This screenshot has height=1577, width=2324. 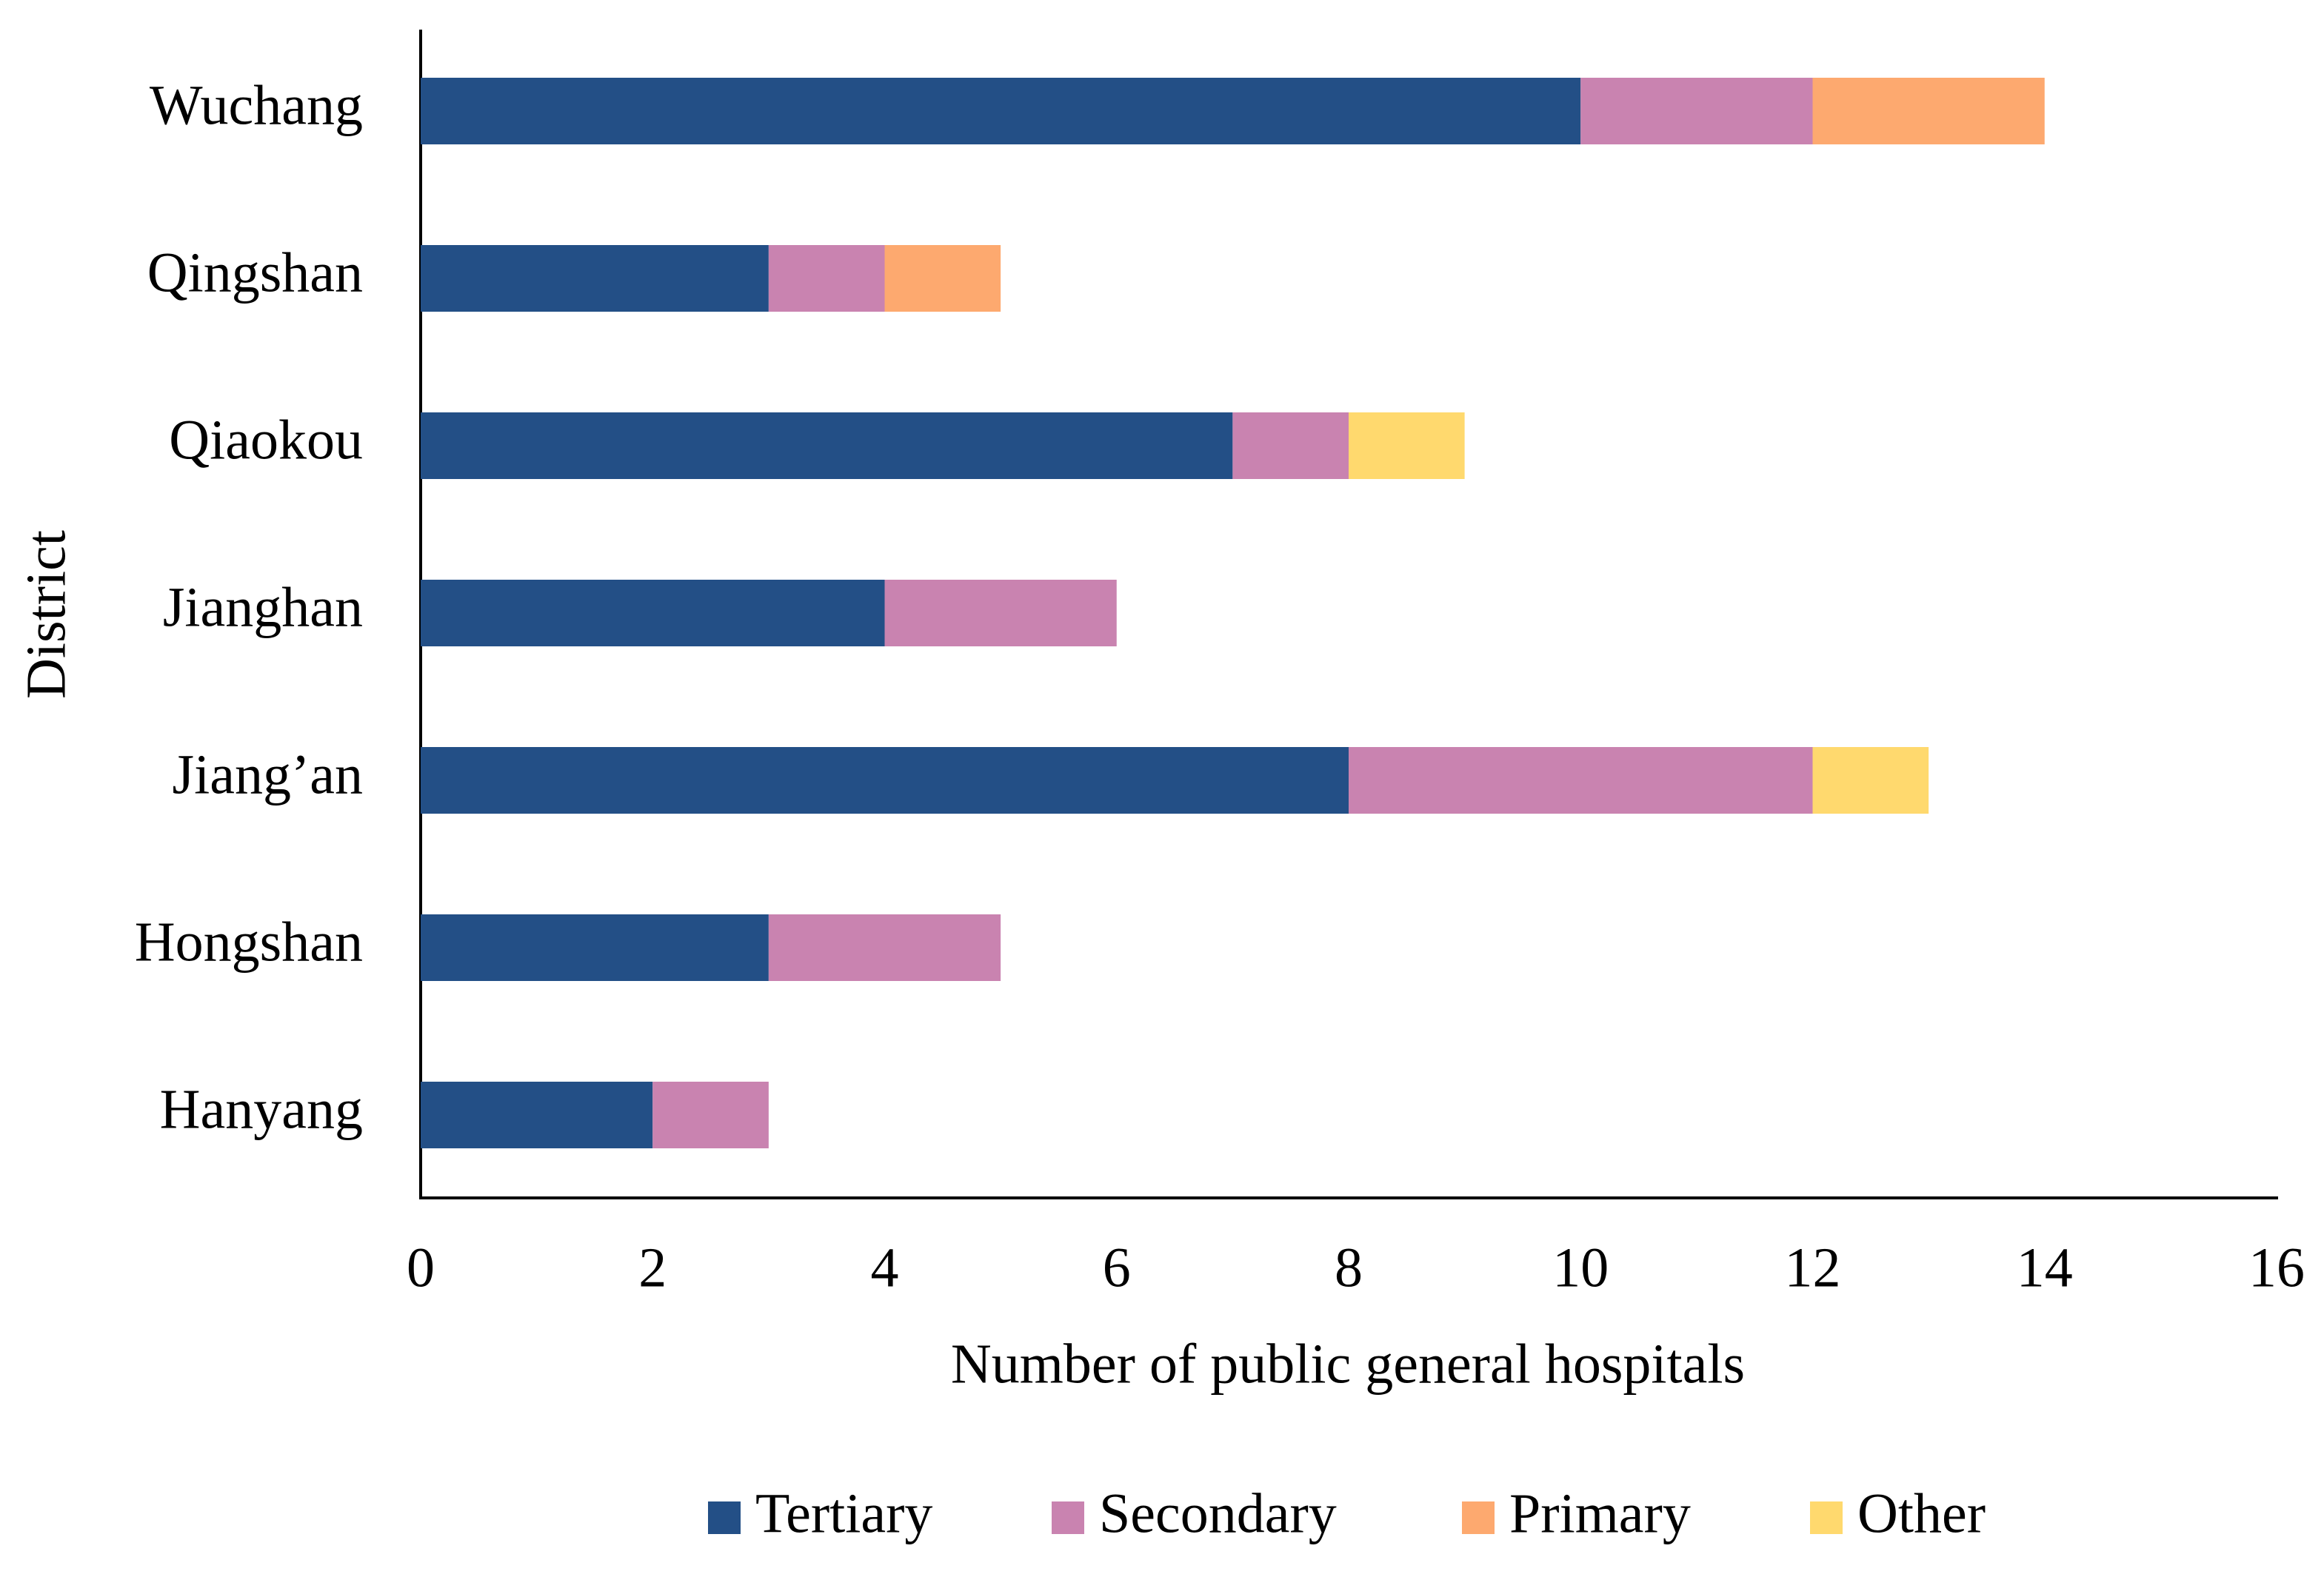 What do you see at coordinates (1813, 1268) in the screenshot?
I see `x-tick-label: 12` at bounding box center [1813, 1268].